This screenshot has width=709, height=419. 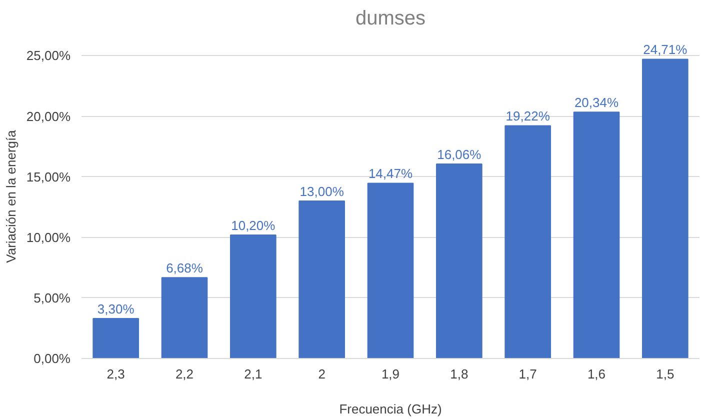 I want to click on data-label: 16,06%, so click(x=459, y=154).